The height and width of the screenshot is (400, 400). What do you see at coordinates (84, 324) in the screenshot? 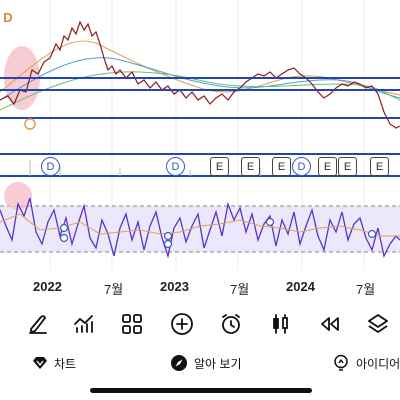
I see `indicator-icon` at bounding box center [84, 324].